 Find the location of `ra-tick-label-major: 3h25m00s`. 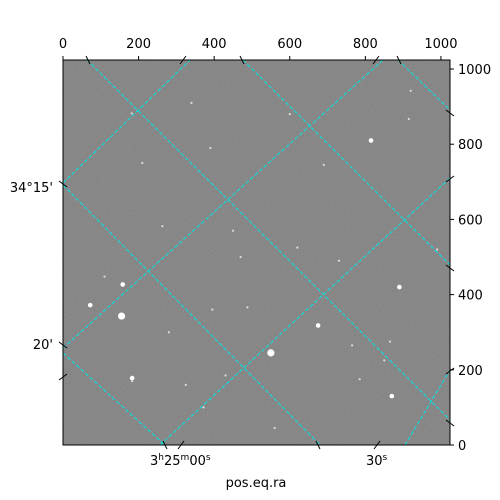

ra-tick-label-major: 3h25m00s is located at coordinates (180, 461).